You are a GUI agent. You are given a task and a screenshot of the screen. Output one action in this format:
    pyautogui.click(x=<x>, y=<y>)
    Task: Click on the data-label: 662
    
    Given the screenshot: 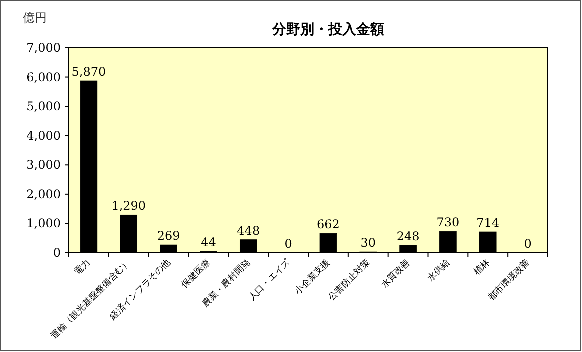 What is the action you would take?
    pyautogui.click(x=328, y=225)
    